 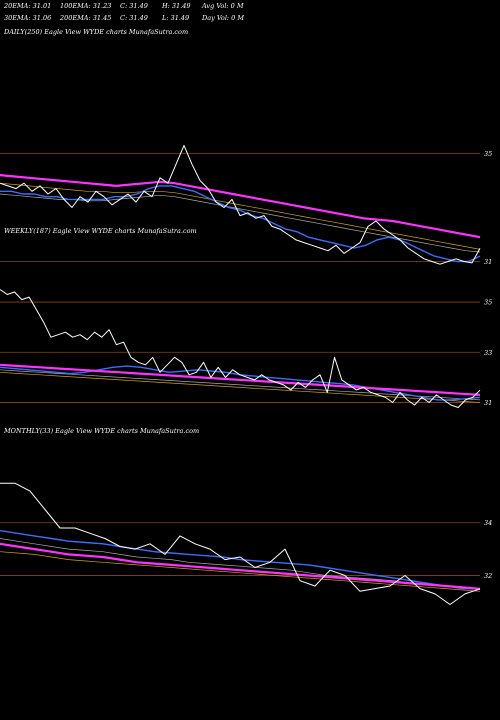 I want to click on header-low: L: 31.49, so click(x=175, y=18).